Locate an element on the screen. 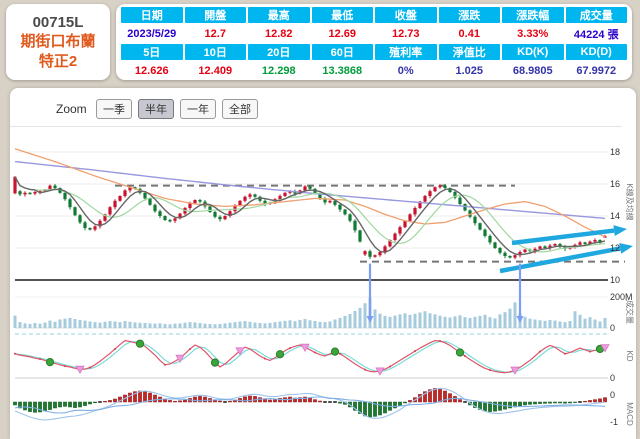  quote-header-cell: 最高 is located at coordinates (279, 15).